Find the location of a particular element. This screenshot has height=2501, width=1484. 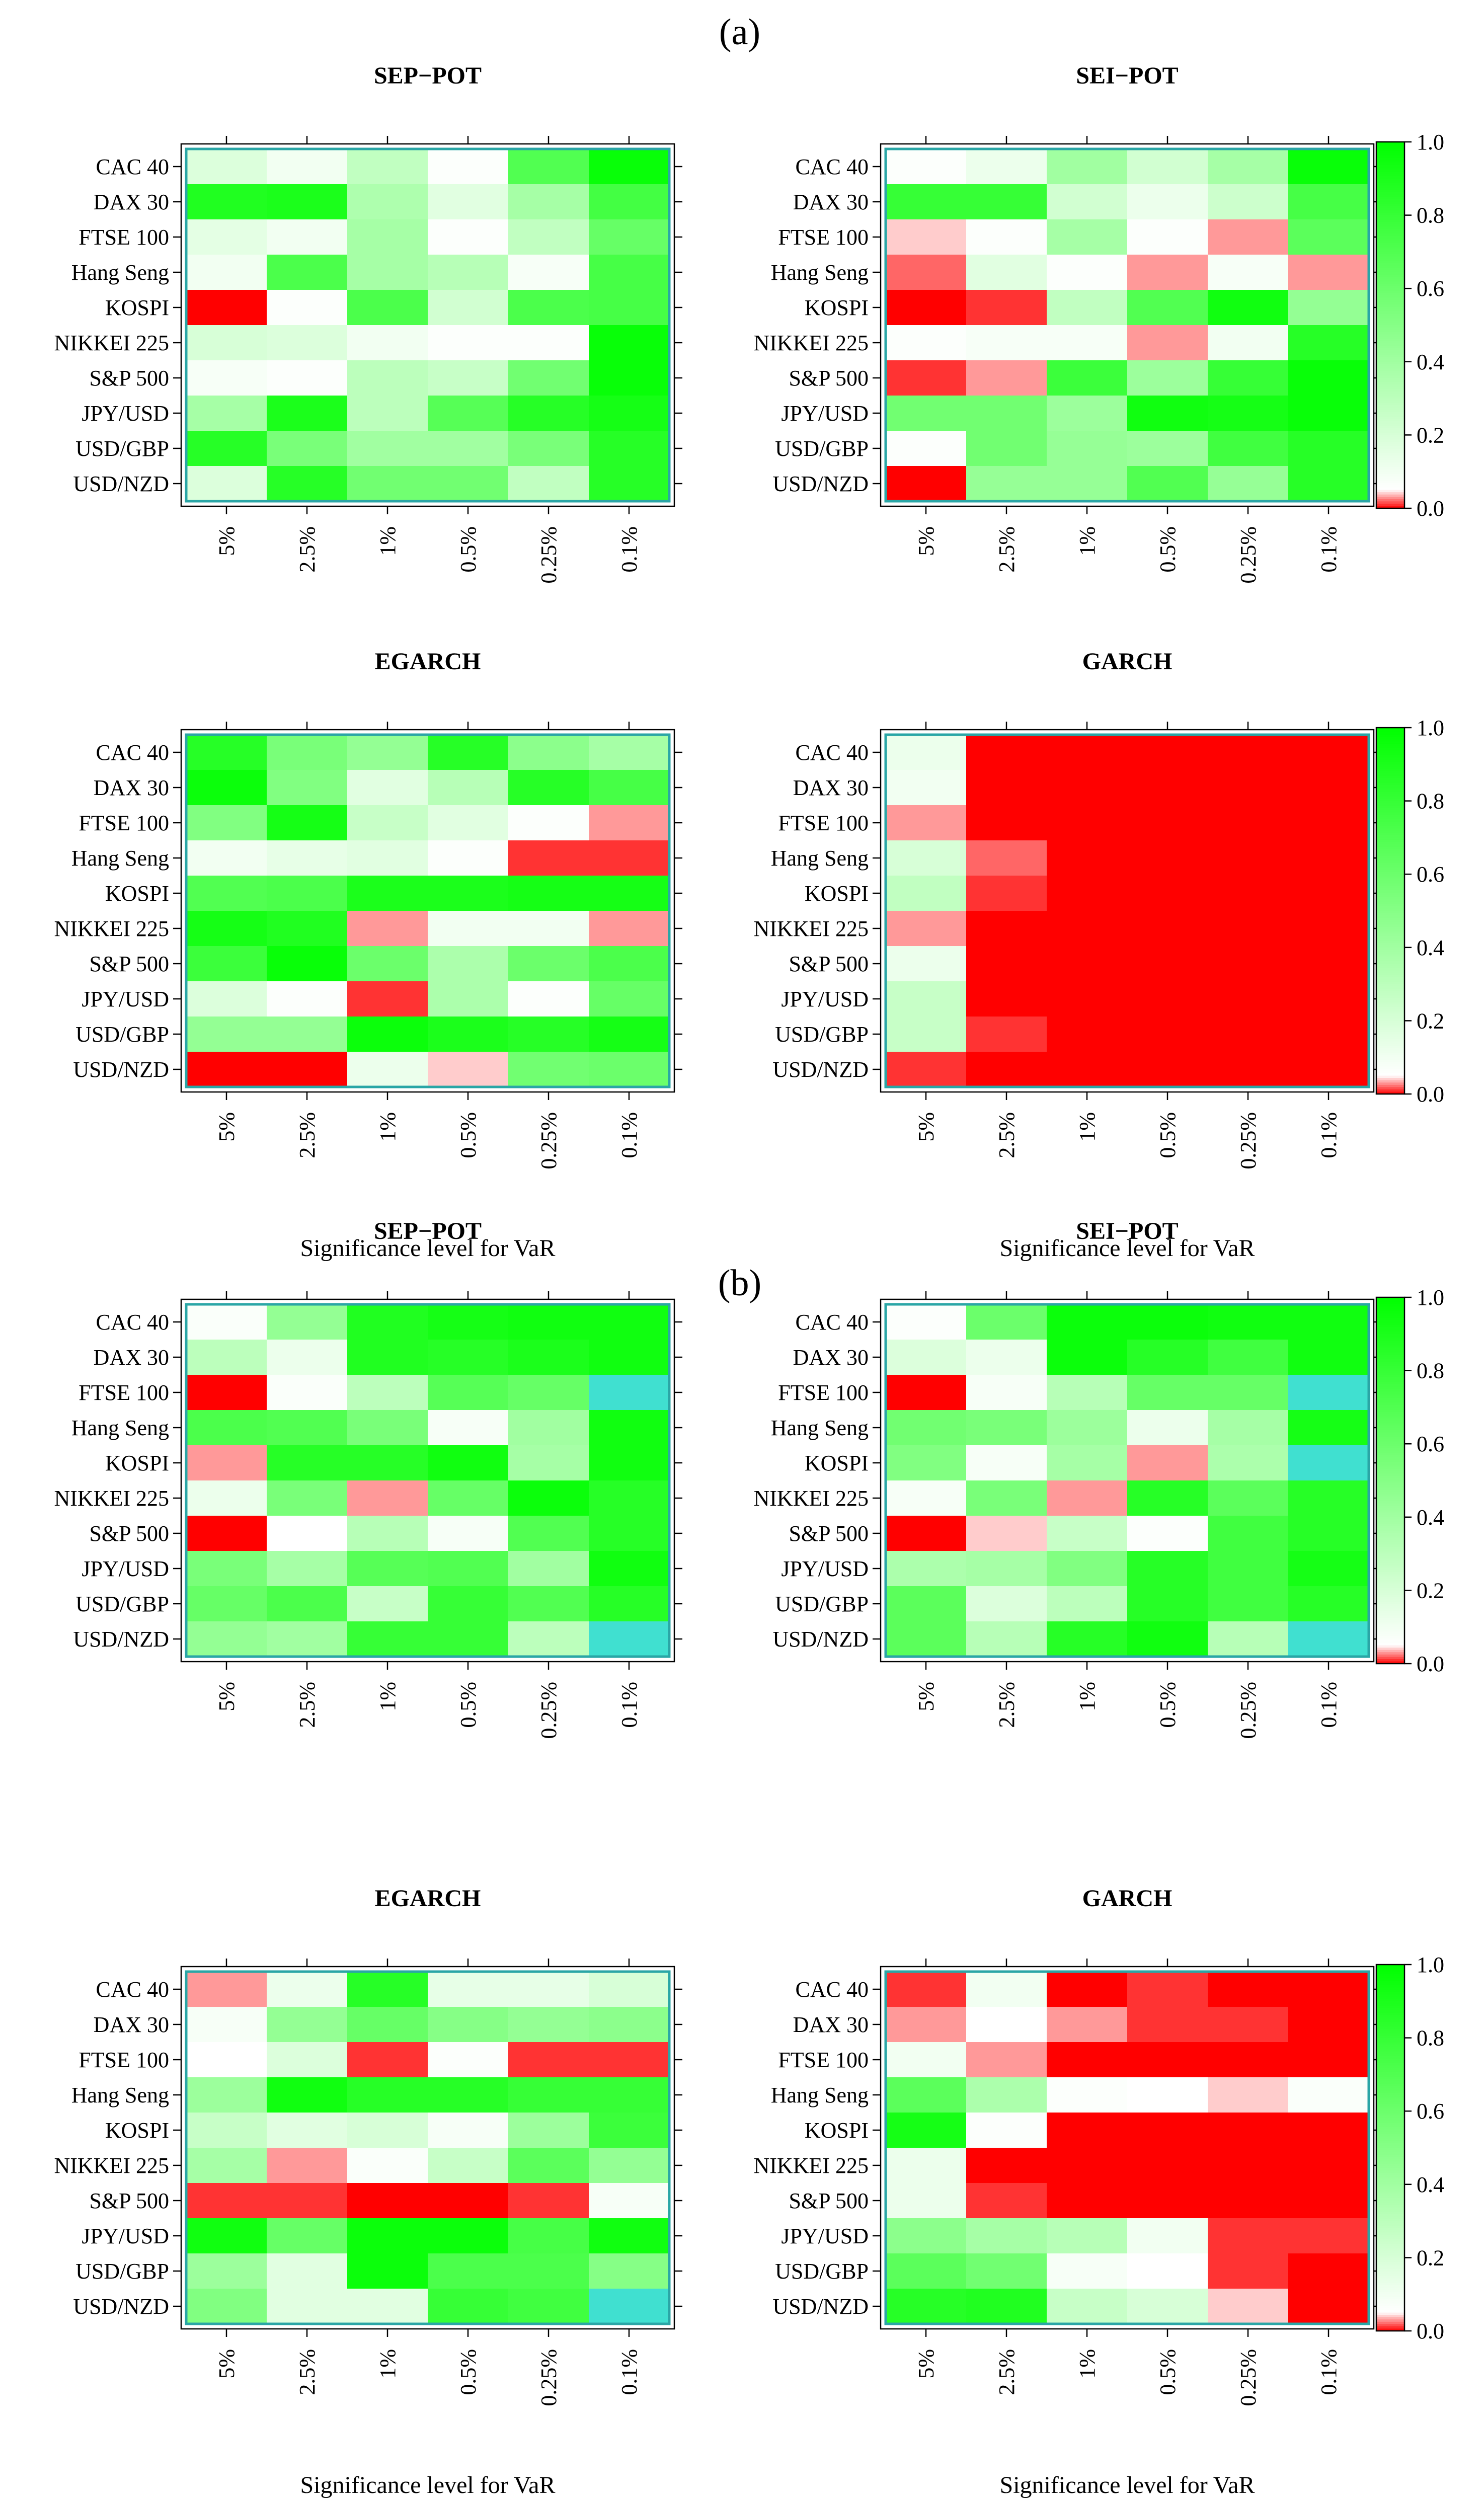

colorbar-tick-label: 0.8 is located at coordinates (1430, 216).